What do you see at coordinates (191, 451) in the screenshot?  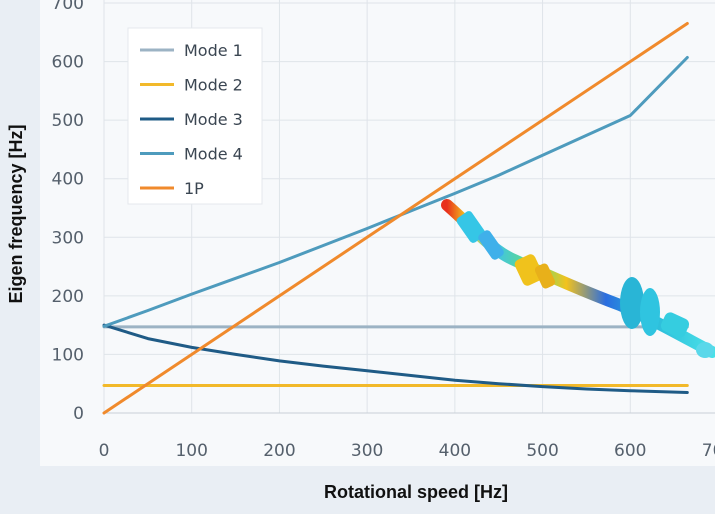 I see `x-tick-label: 100` at bounding box center [191, 451].